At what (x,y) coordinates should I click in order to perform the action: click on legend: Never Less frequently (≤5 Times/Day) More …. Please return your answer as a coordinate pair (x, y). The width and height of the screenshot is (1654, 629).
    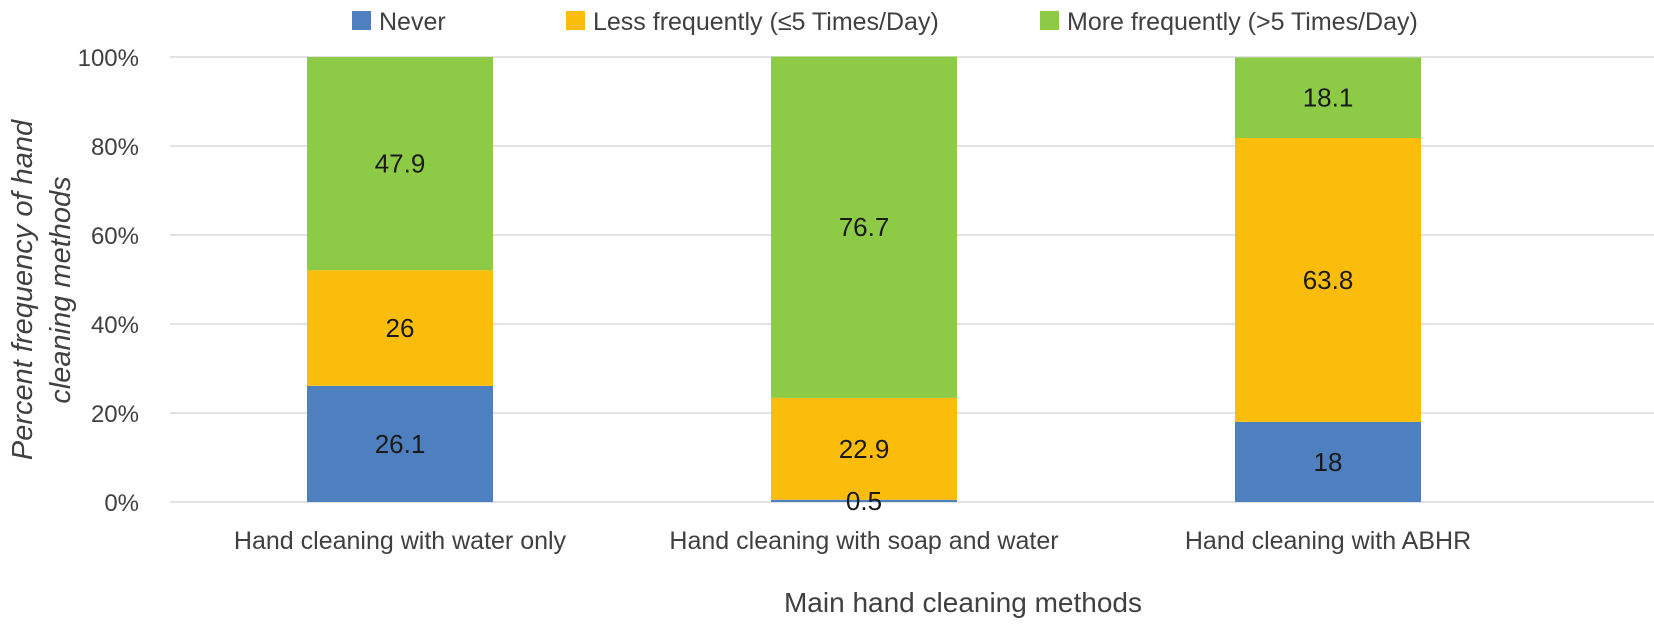
    Looking at the image, I should click on (885, 22).